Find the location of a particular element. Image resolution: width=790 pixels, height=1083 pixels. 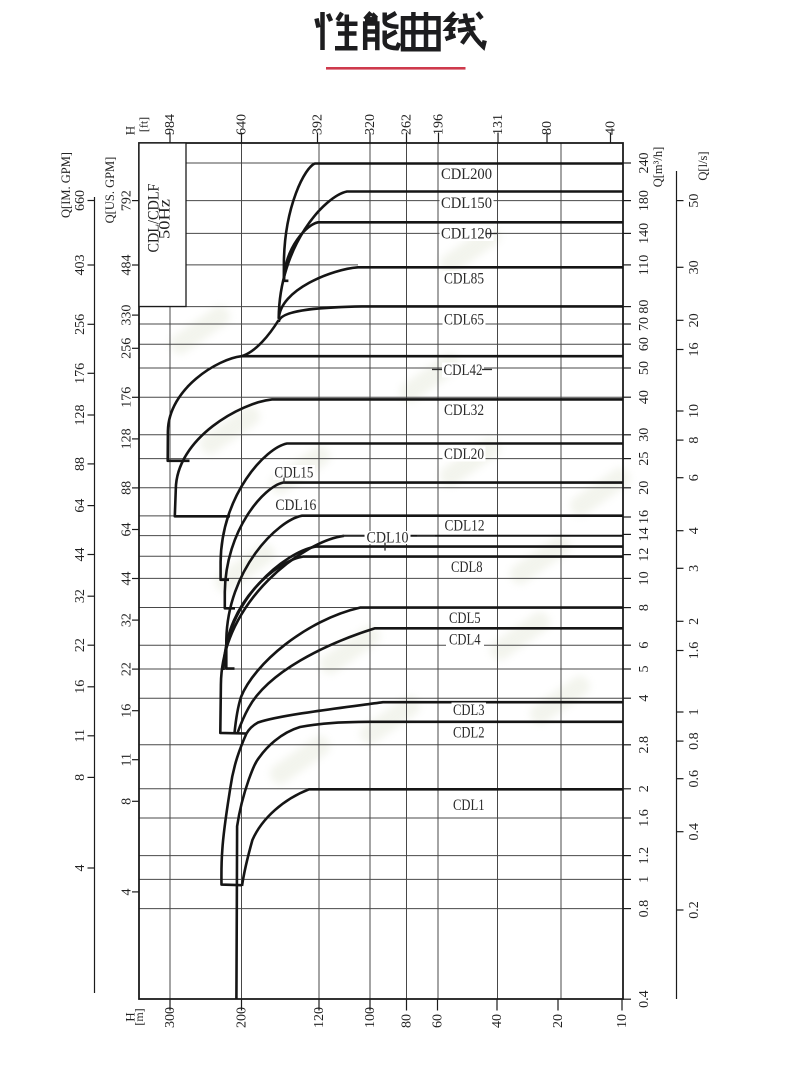

svg-text: 120 is located at coordinates (319, 1017).